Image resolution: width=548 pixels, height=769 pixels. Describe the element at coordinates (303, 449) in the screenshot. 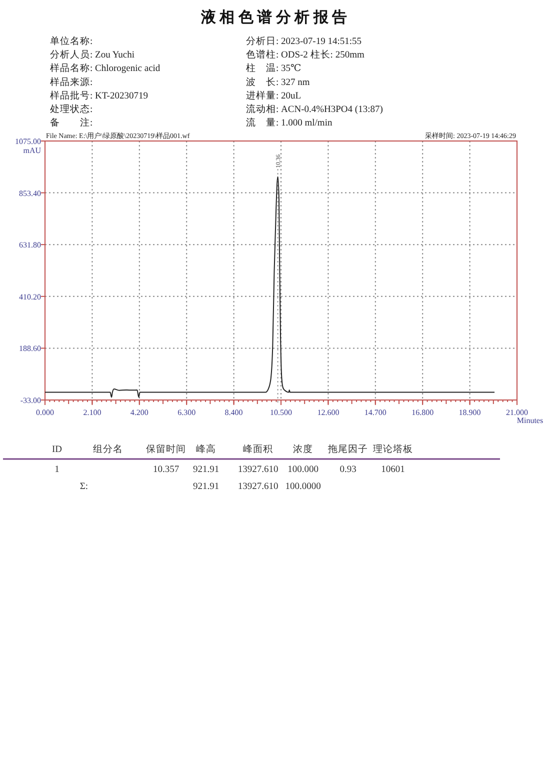

I see `text: 浓度` at that location.